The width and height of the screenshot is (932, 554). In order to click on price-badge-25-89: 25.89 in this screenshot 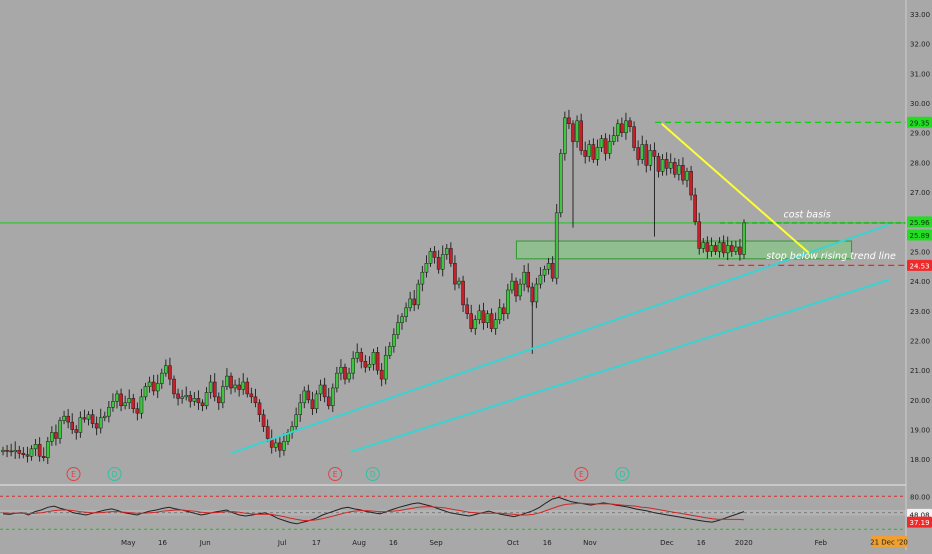, I will do `click(919, 235)`.